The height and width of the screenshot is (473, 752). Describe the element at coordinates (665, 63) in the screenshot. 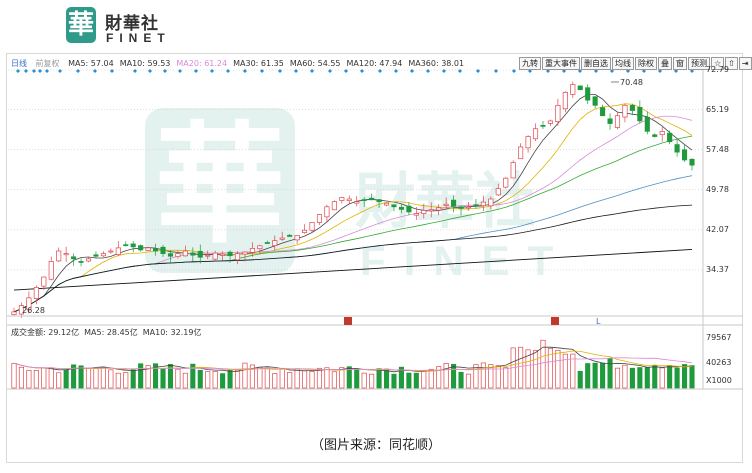

I see `toolbar-button: 叠` at that location.